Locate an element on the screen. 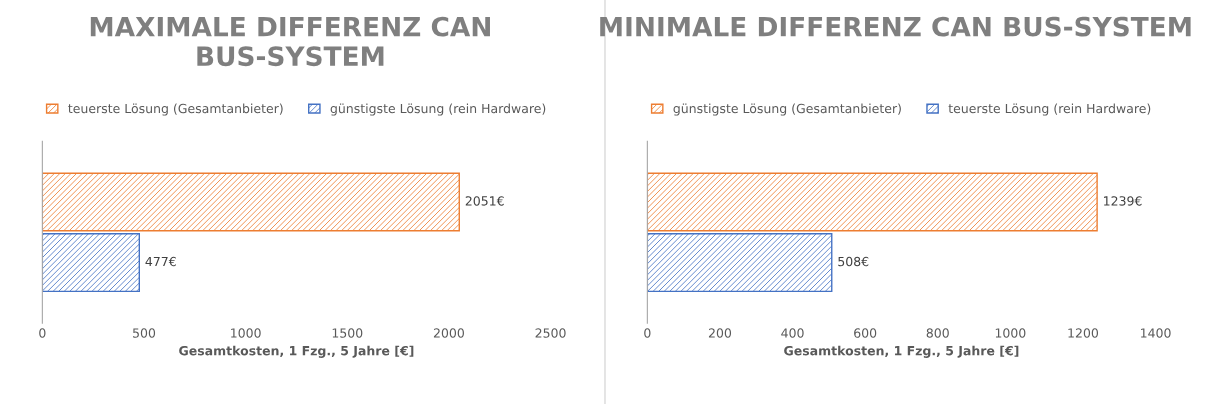 The image size is (1210, 404). legend-label: günstigste Lösung (rein Hardware) is located at coordinates (438, 109).